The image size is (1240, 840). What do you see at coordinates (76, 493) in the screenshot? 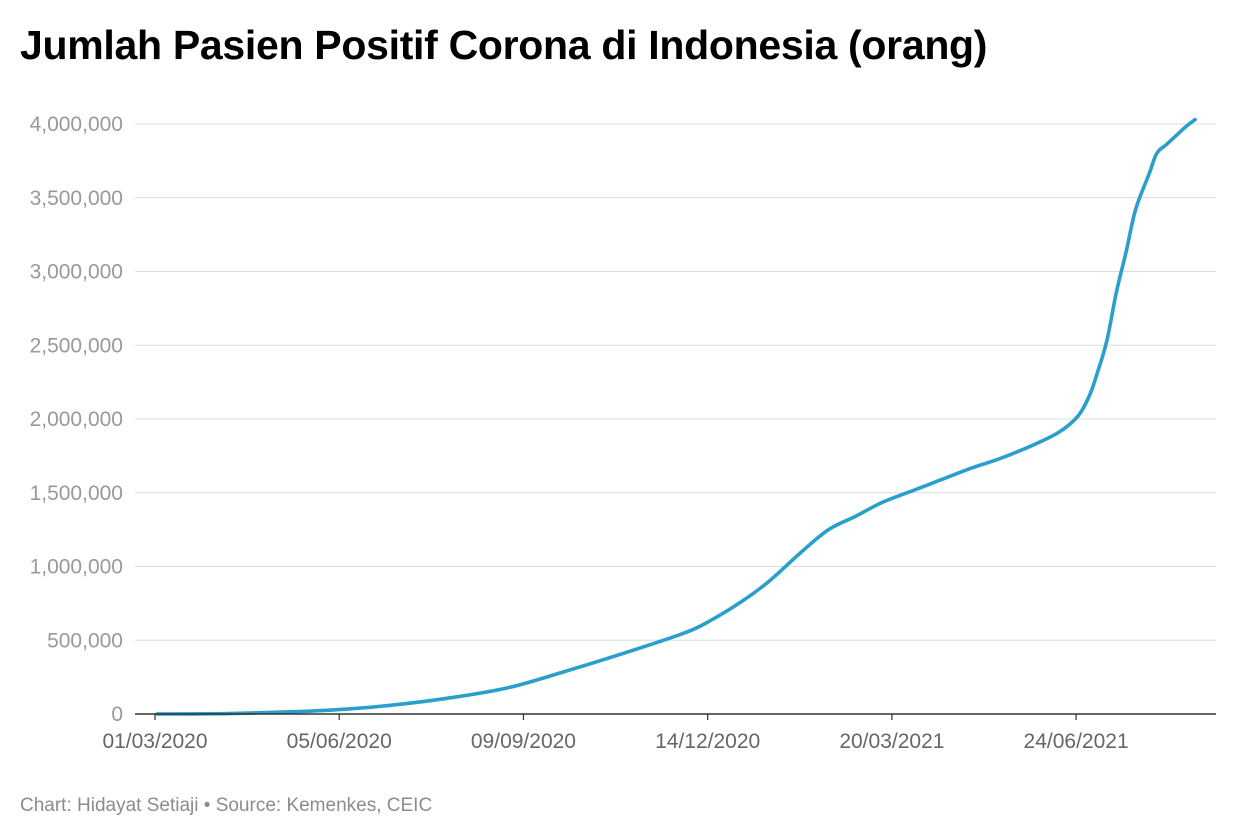
I see `y-tick-label: 1,500,000` at bounding box center [76, 493].